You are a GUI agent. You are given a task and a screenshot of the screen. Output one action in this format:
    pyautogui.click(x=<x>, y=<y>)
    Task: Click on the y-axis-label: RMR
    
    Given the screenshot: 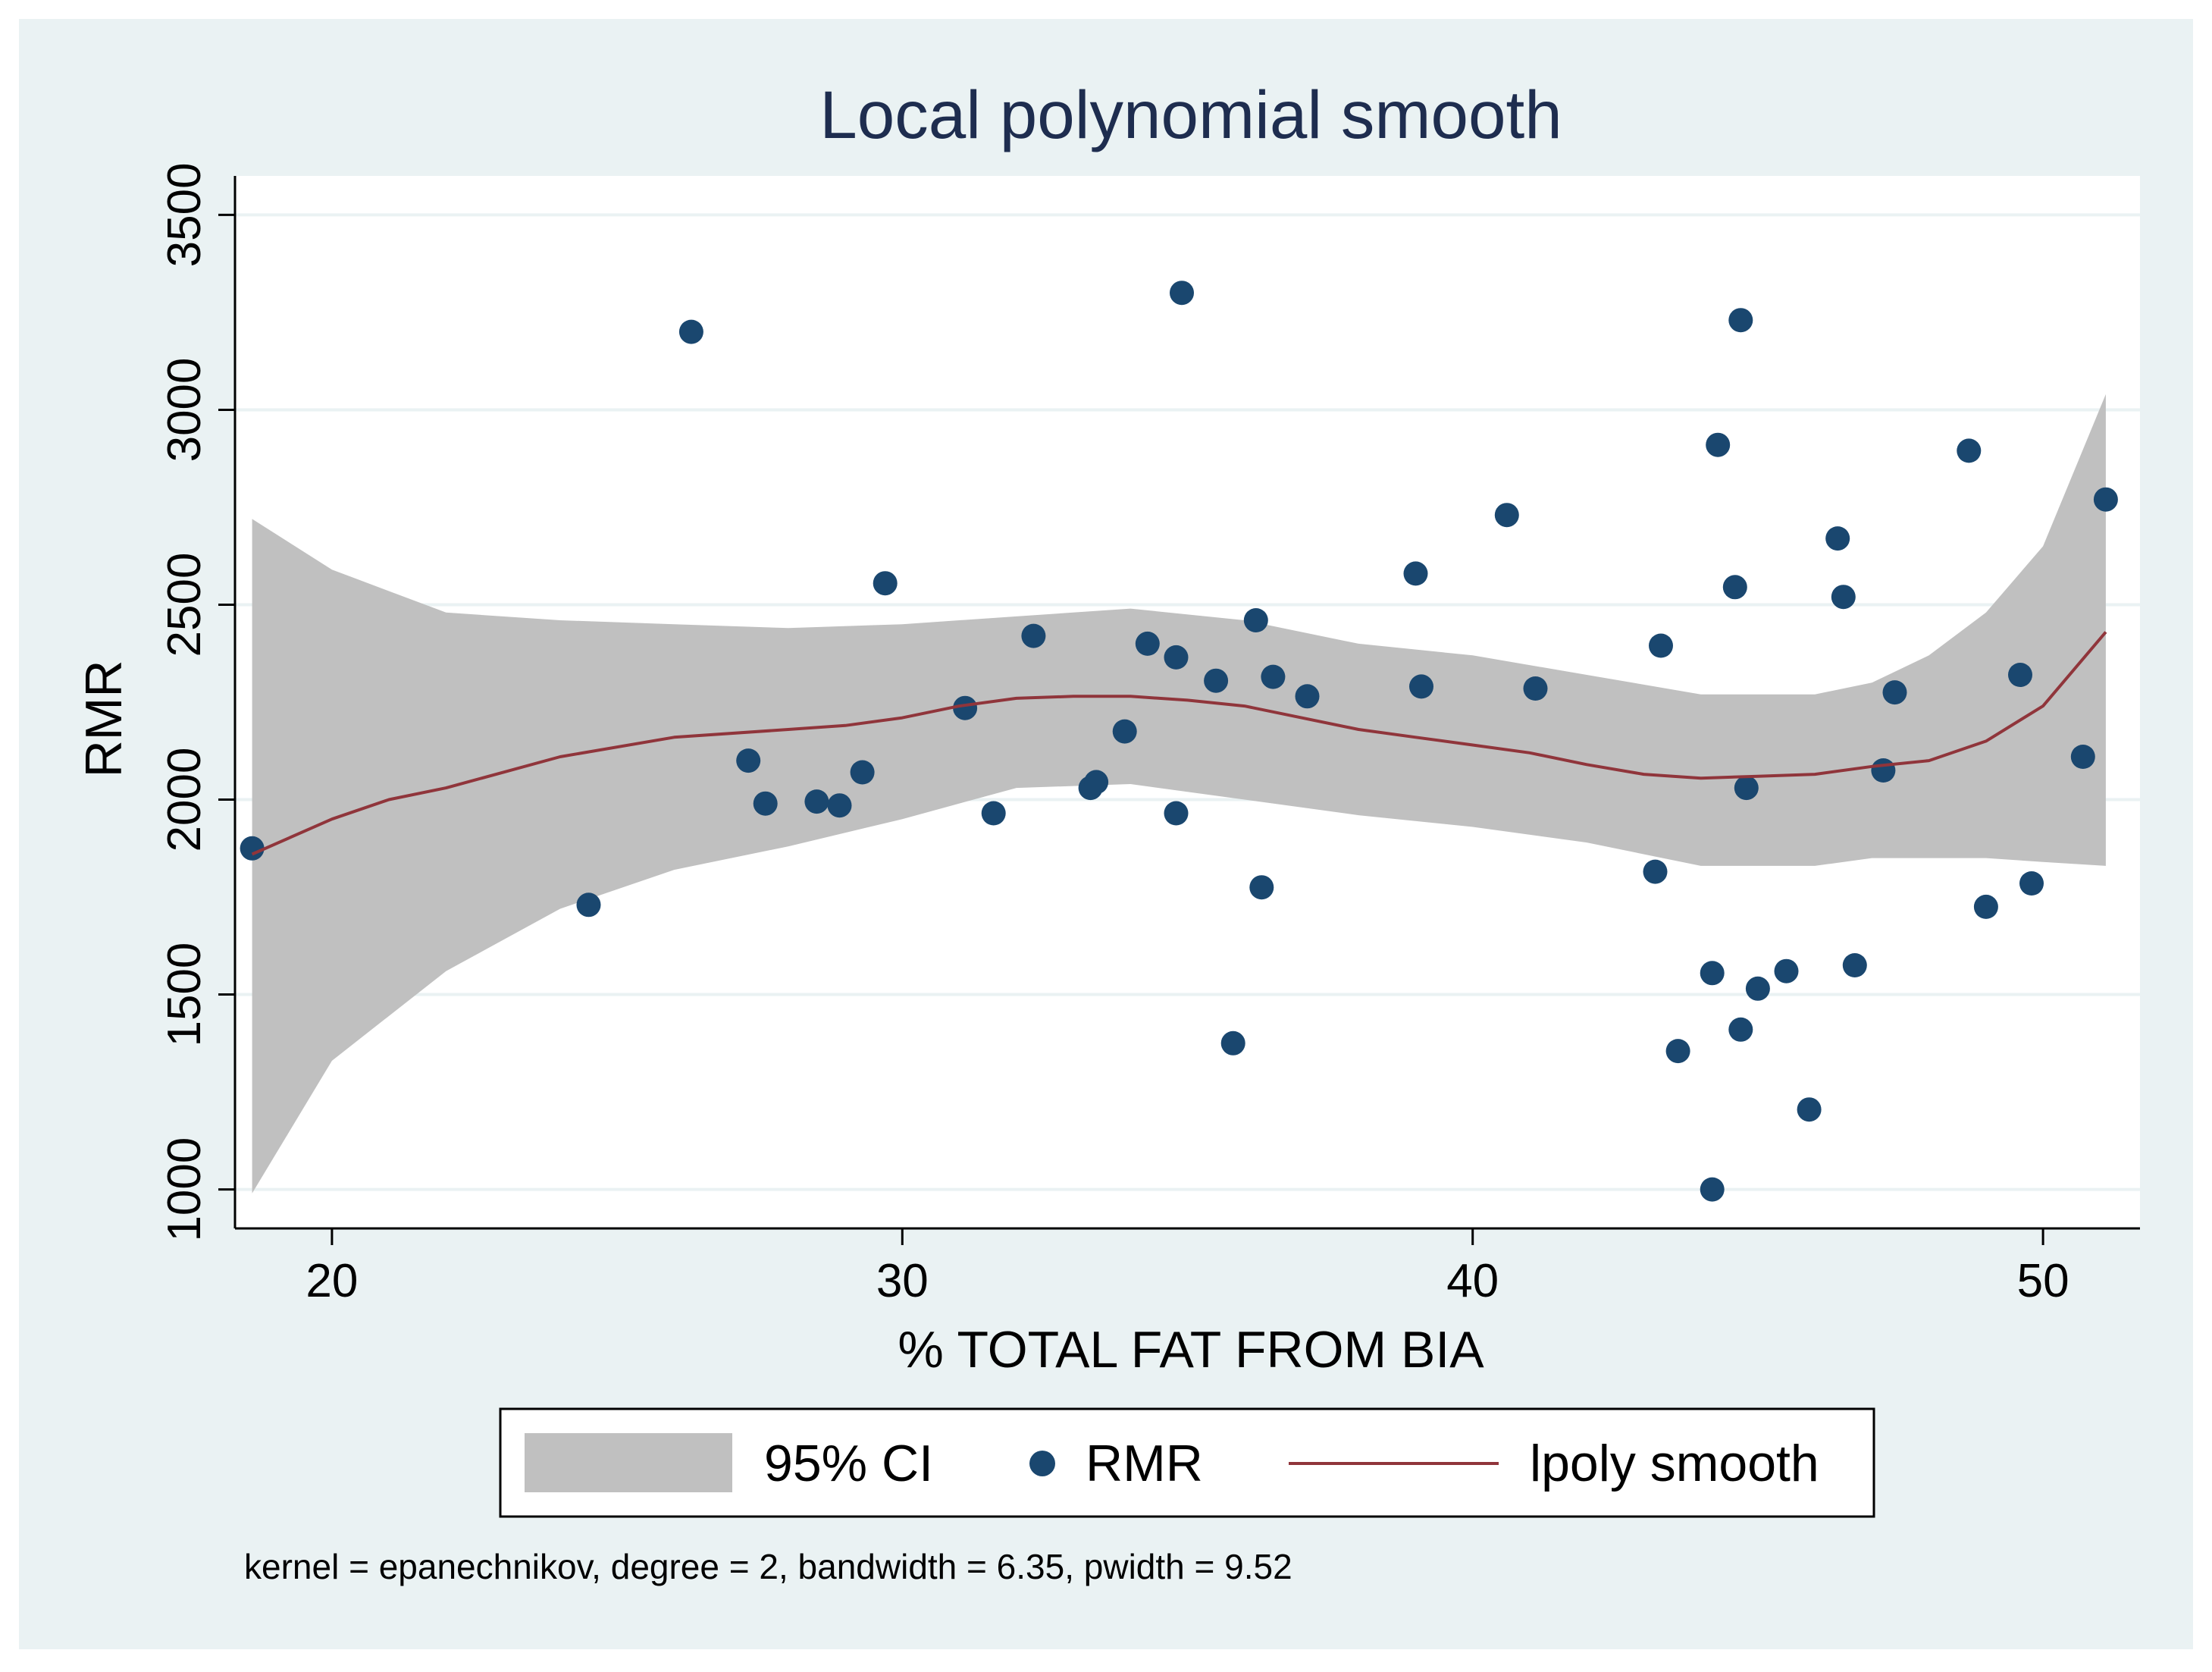 What is the action you would take?
    pyautogui.click(x=104, y=719)
    